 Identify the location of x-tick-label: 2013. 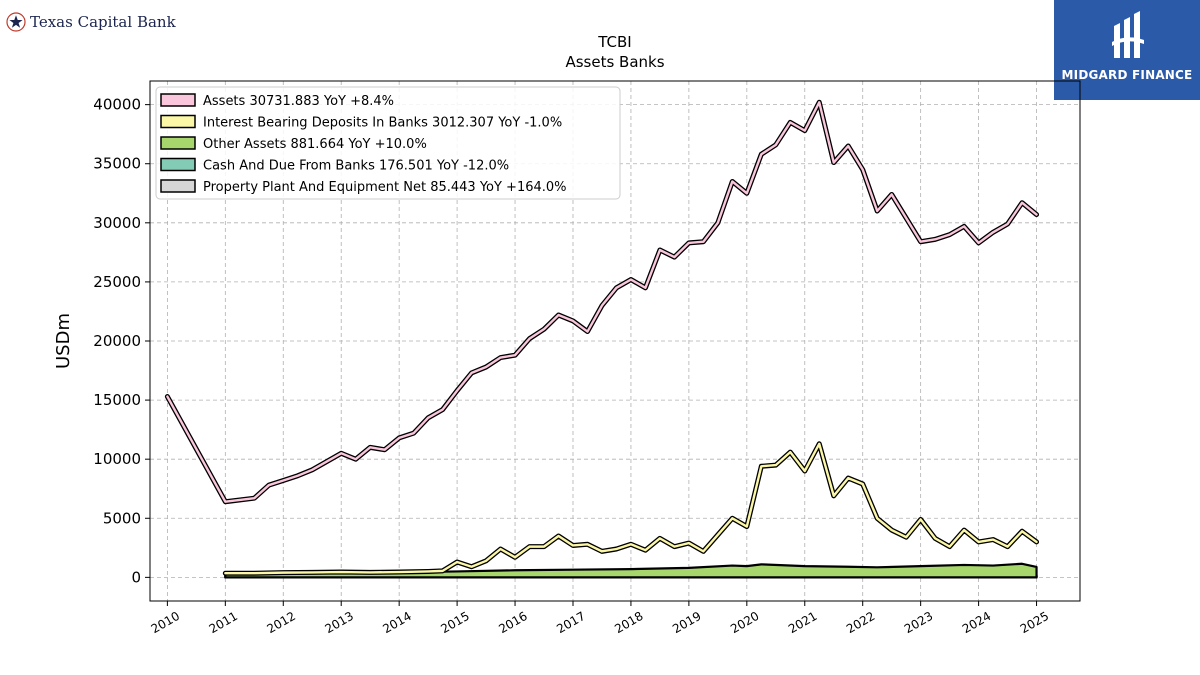
(338, 622).